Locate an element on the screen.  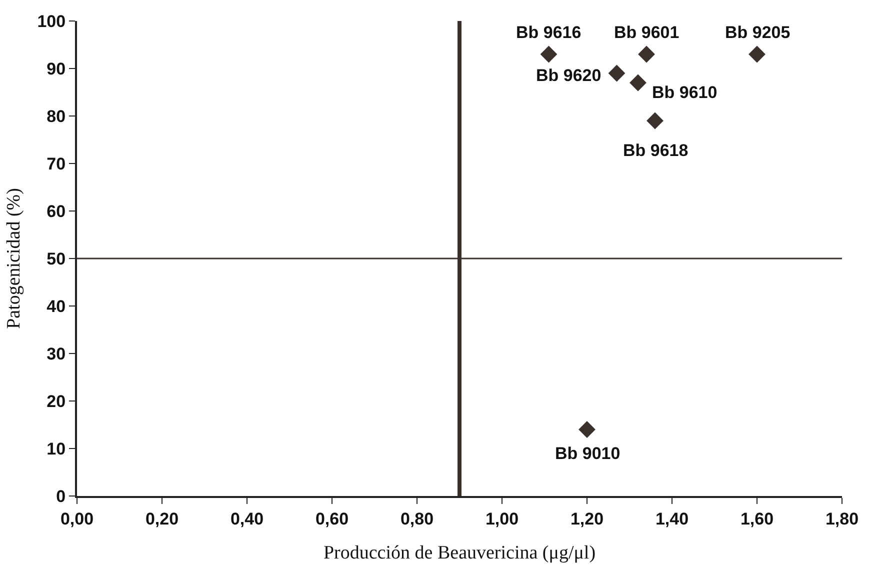
x-tick-label: 1,80 is located at coordinates (842, 518).